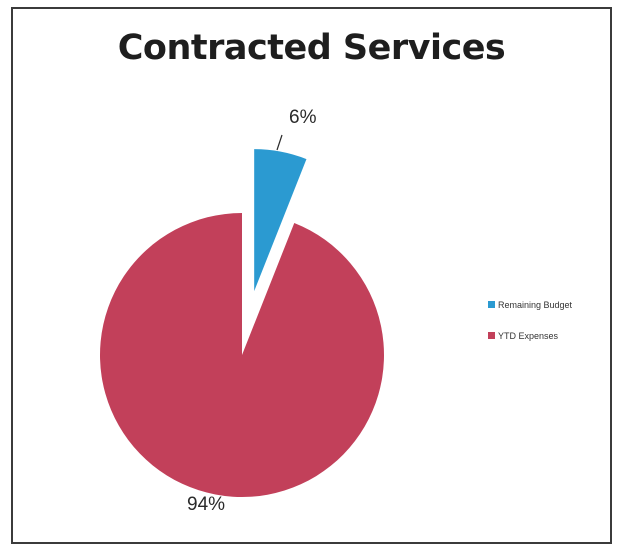 This screenshot has height=557, width=623. I want to click on pie-slice-remaining-budget, so click(280, 220).